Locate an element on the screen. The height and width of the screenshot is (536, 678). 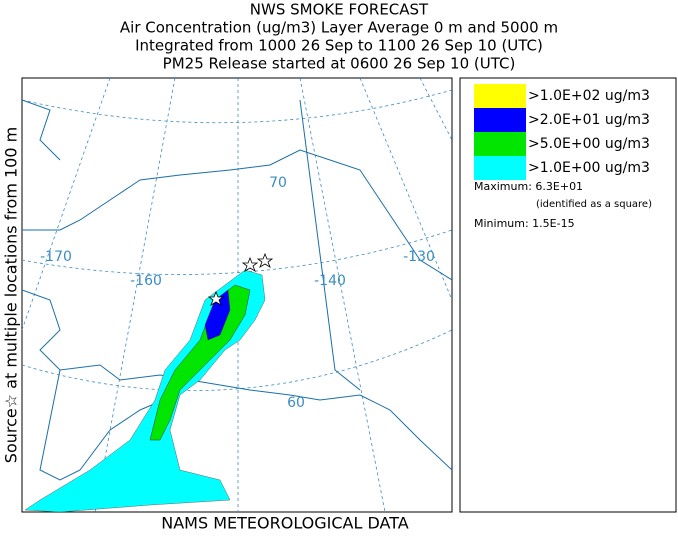
graticule-label: -160 is located at coordinates (146, 281).